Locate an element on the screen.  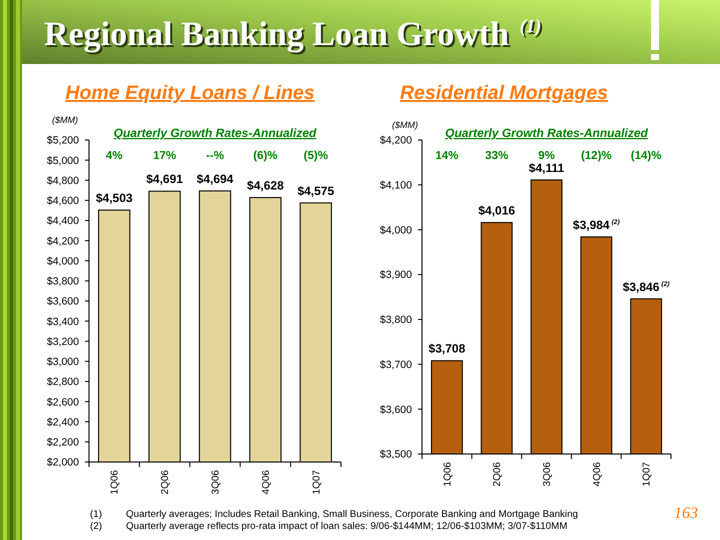
y-tick-label: $3,000 is located at coordinates (63, 362).